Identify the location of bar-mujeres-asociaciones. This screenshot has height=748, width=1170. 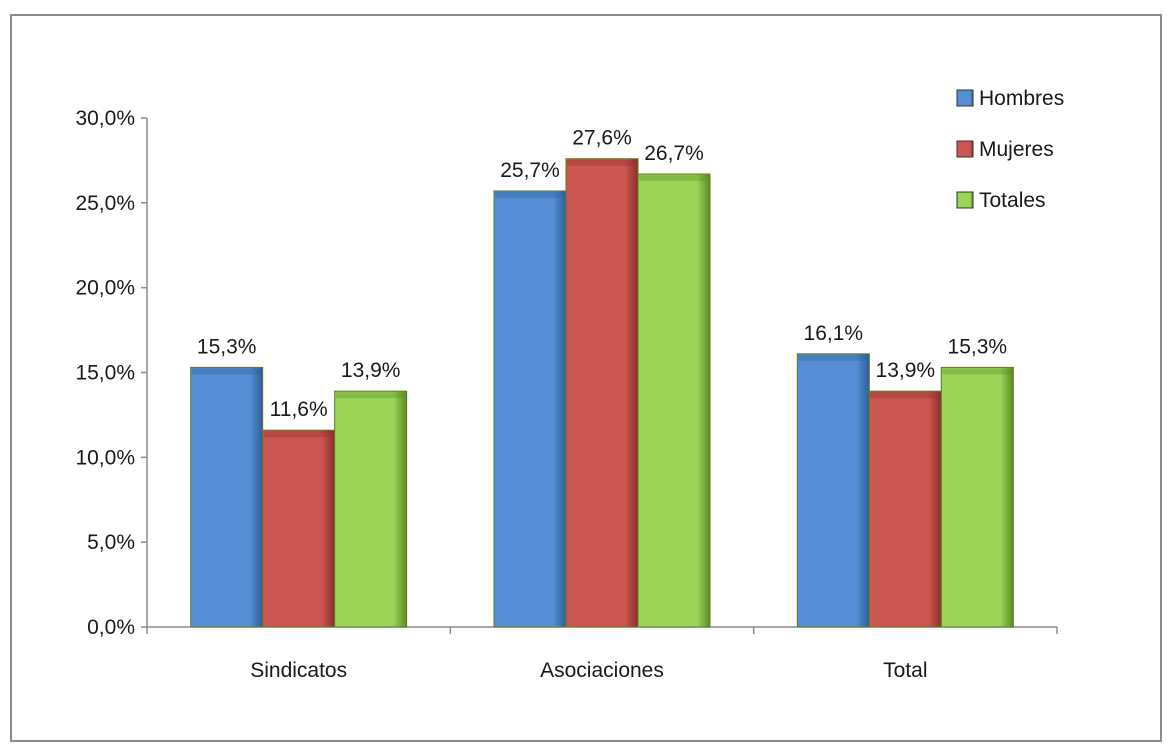
(602, 393).